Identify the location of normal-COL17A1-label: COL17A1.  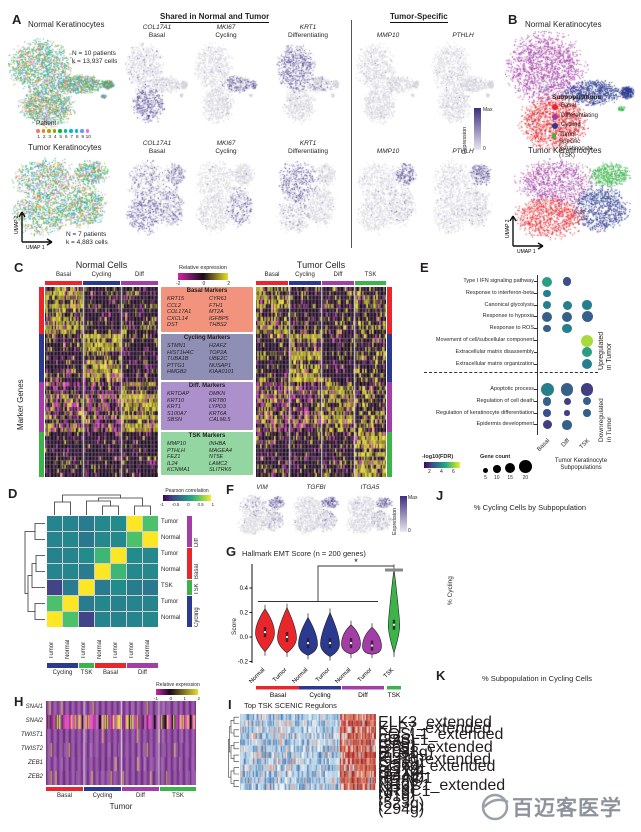
(157, 27).